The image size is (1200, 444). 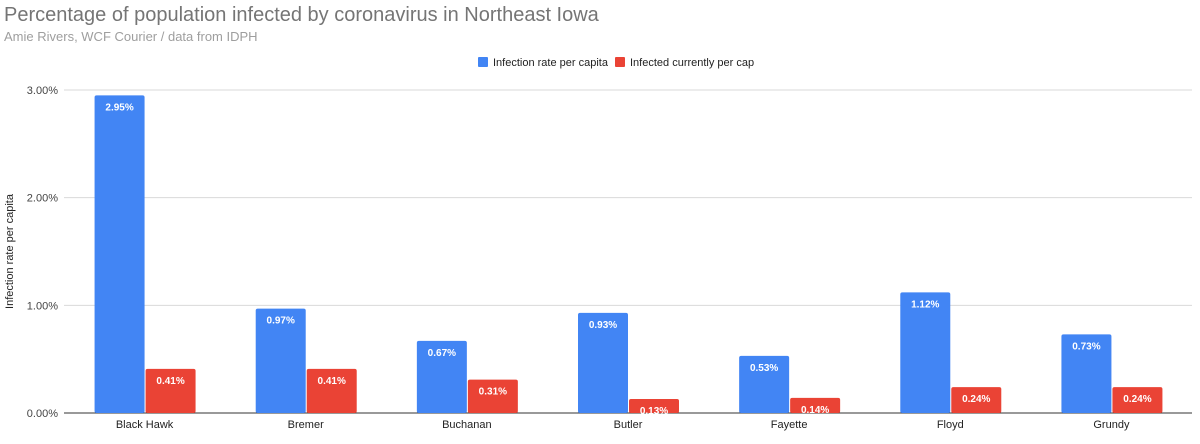 I want to click on legend-label-1: Infection rate per capita, so click(x=551, y=63).